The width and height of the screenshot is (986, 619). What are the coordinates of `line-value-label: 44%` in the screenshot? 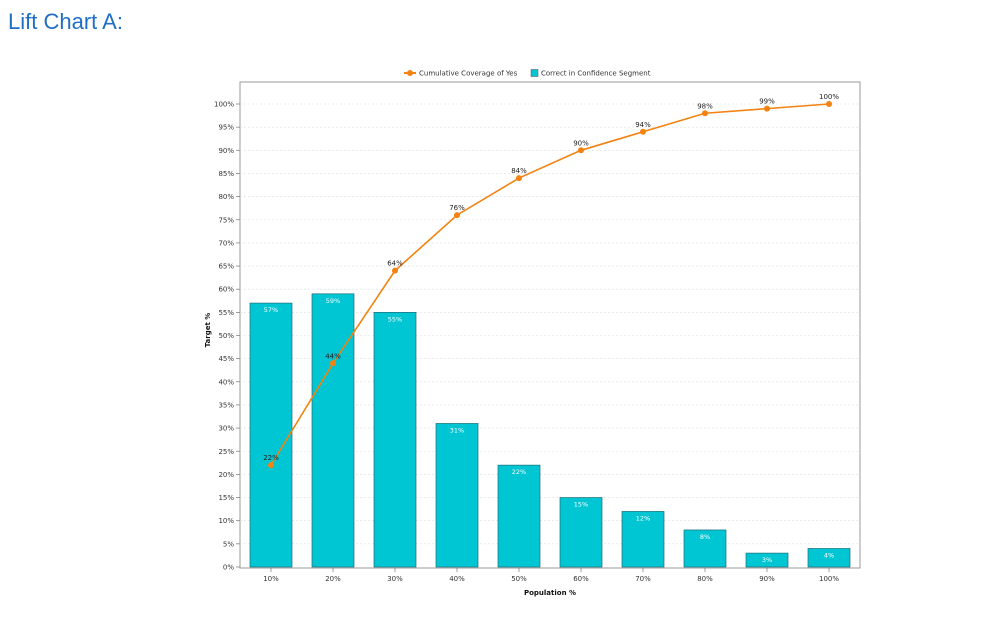 It's located at (333, 356).